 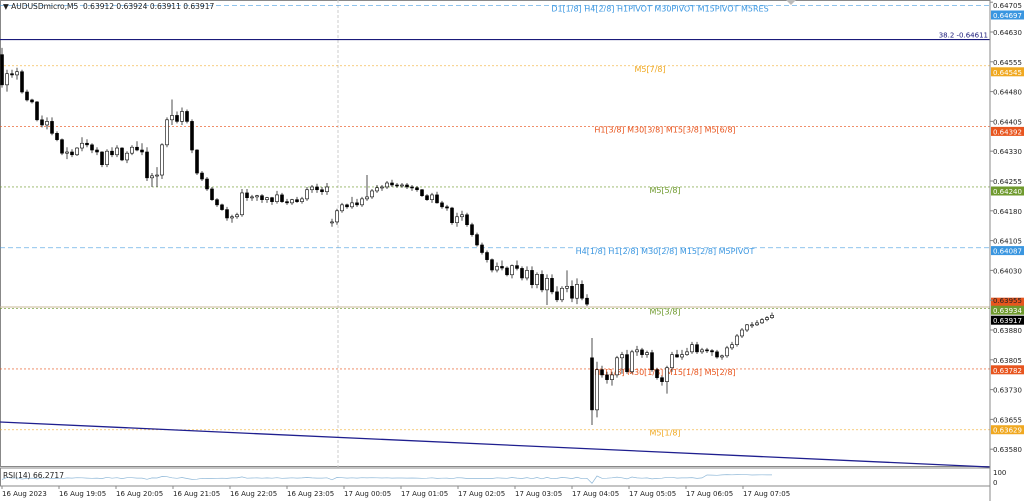 I want to click on price-tick-label: 0.64105, so click(x=1007, y=242).